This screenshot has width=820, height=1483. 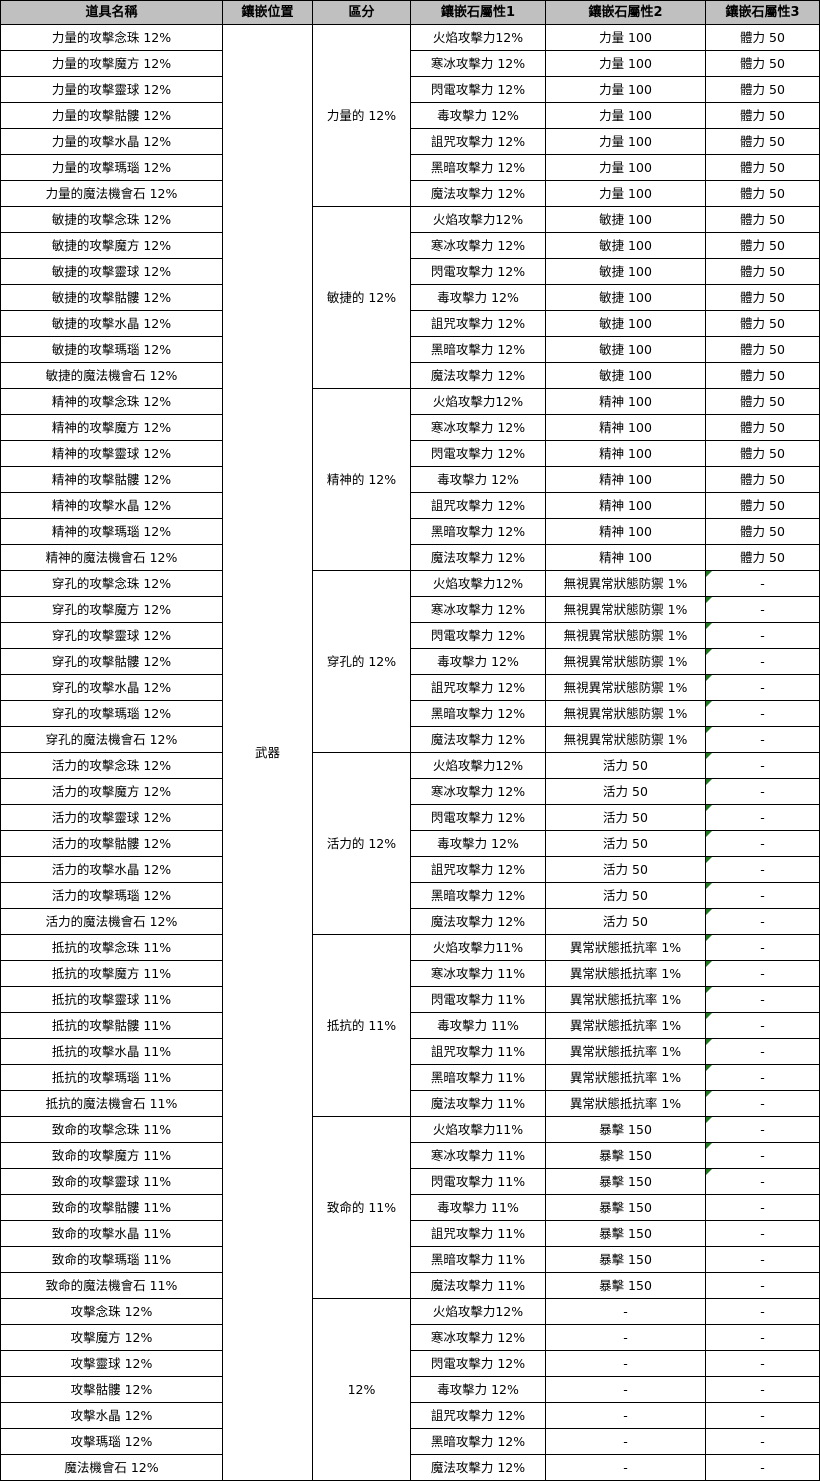 I want to click on table-row: 活力的攻擊骷髏 12% 毒攻擊力 12% 活力 50 -, so click(x=410, y=843).